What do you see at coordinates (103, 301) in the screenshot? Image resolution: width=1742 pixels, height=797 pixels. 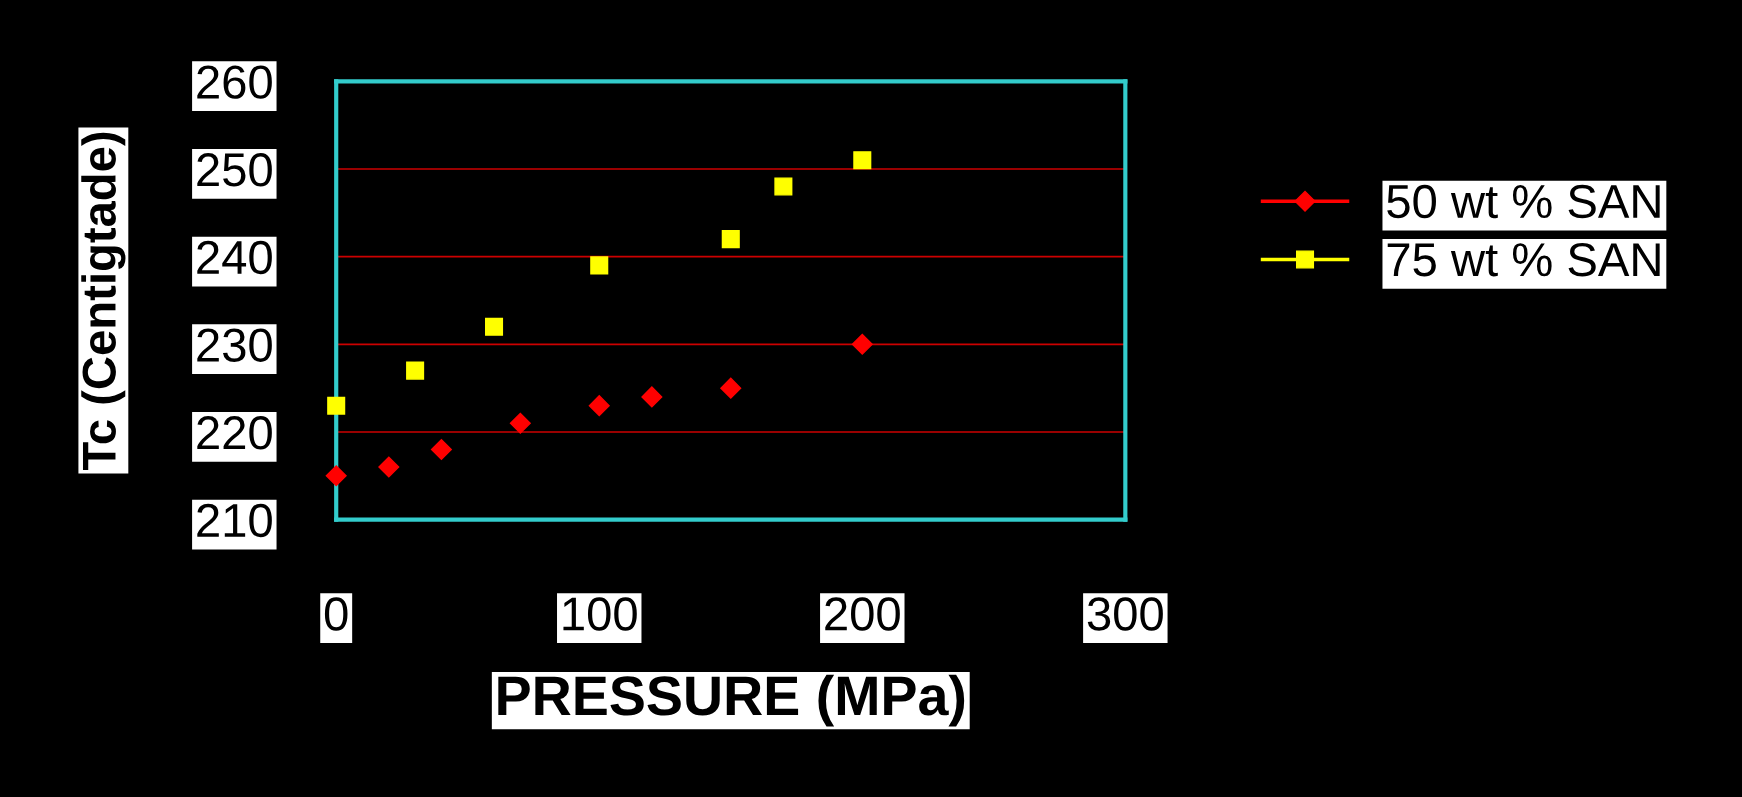 I see `y-axis-title: Tc (Centigtade)` at bounding box center [103, 301].